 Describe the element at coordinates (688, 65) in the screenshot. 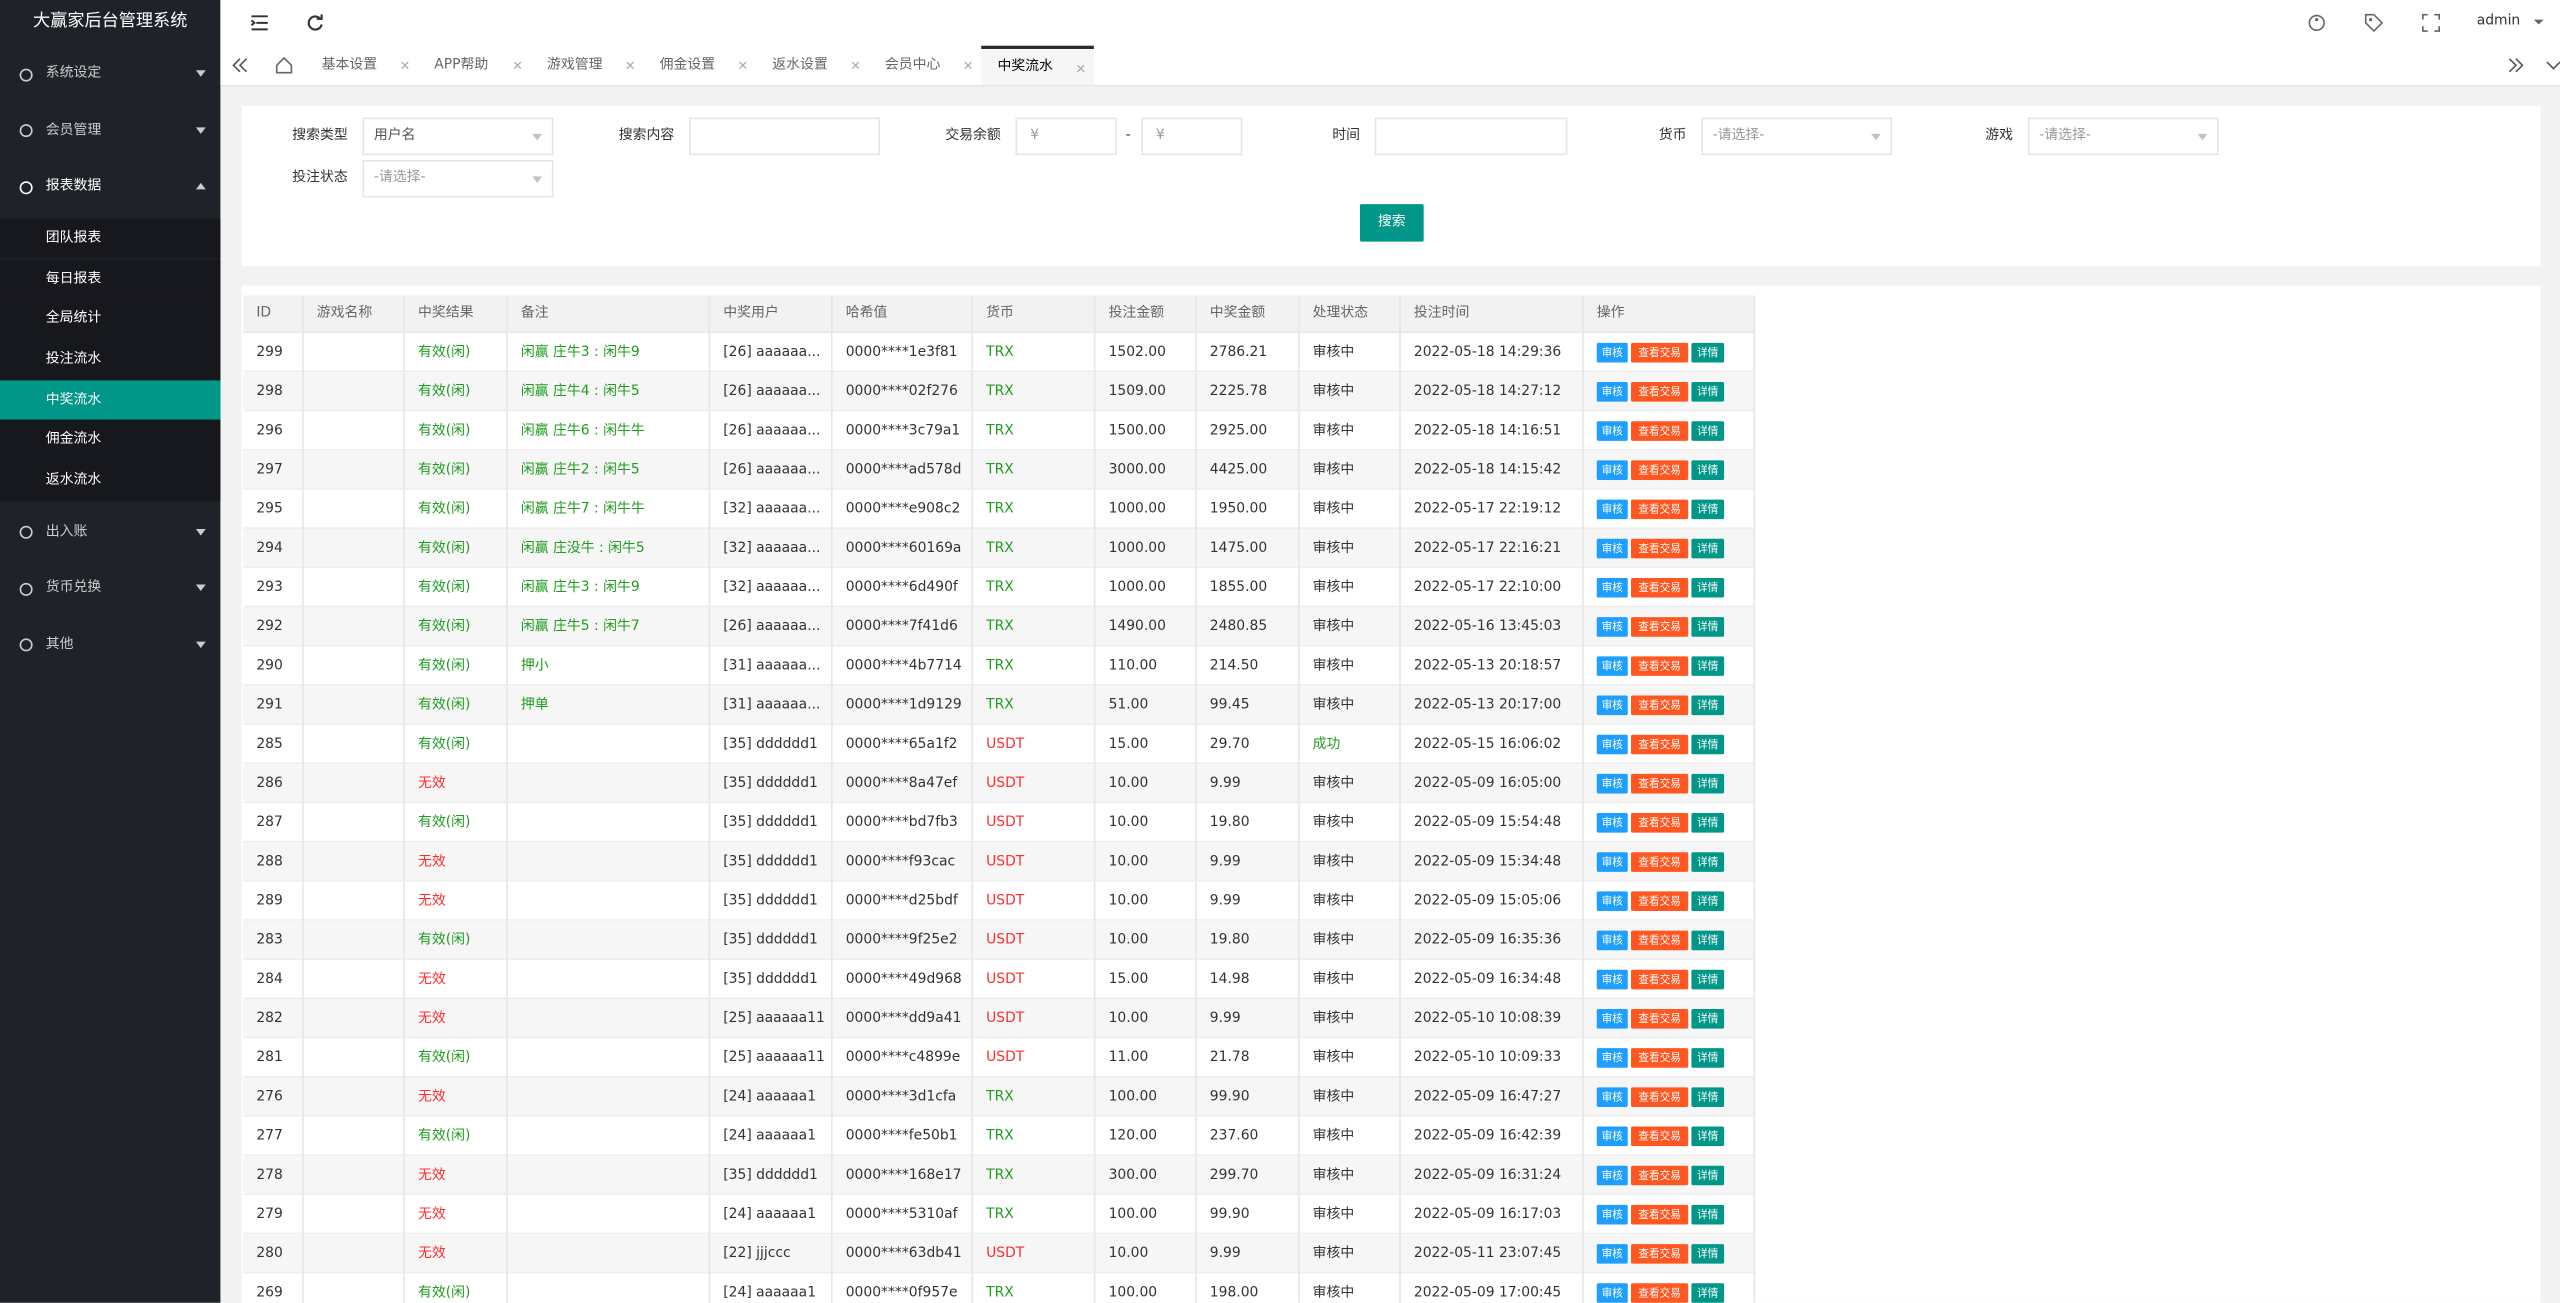

I see `tab-label: 佣金设置` at that location.